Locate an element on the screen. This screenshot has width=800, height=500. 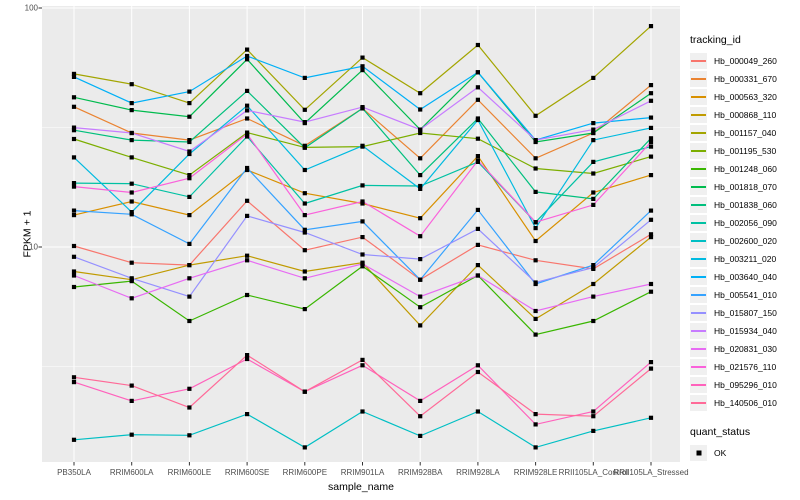
legend-entry: Hb_020831_030 is located at coordinates (744, 349).